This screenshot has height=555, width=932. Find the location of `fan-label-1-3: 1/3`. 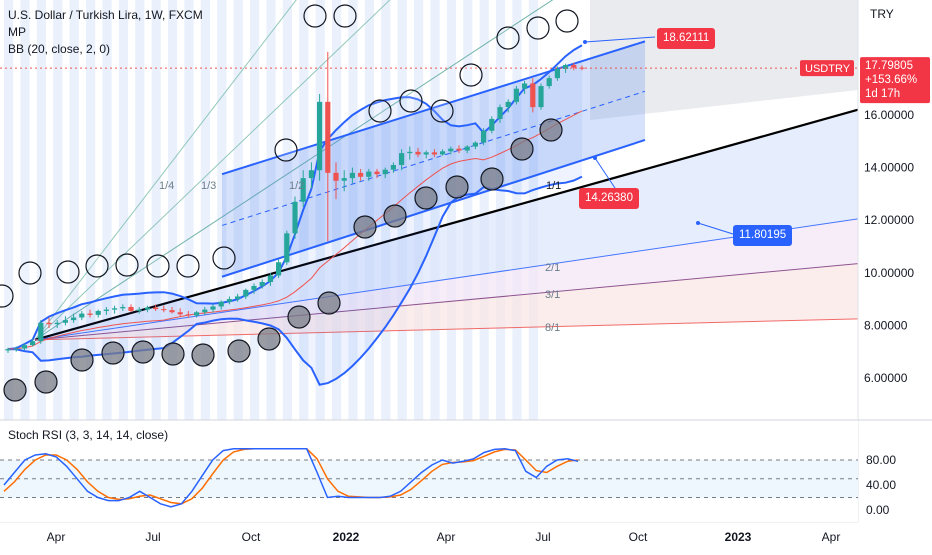

fan-label-1-3: 1/3 is located at coordinates (209, 186).